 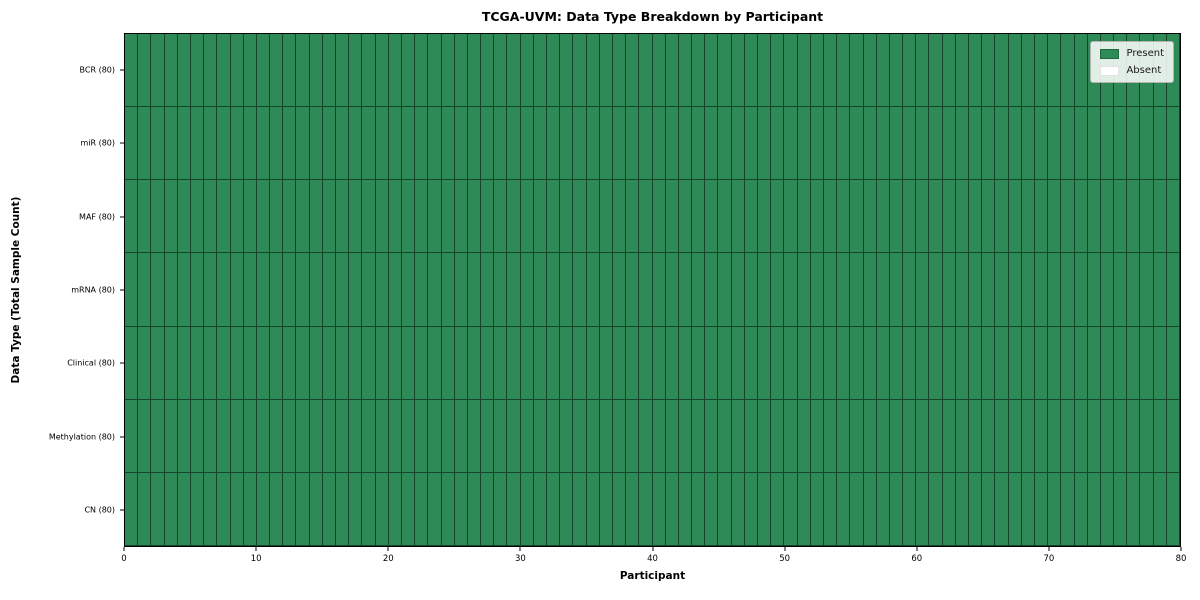 What do you see at coordinates (1049, 559) in the screenshot?
I see `x-tick-label: 70` at bounding box center [1049, 559].